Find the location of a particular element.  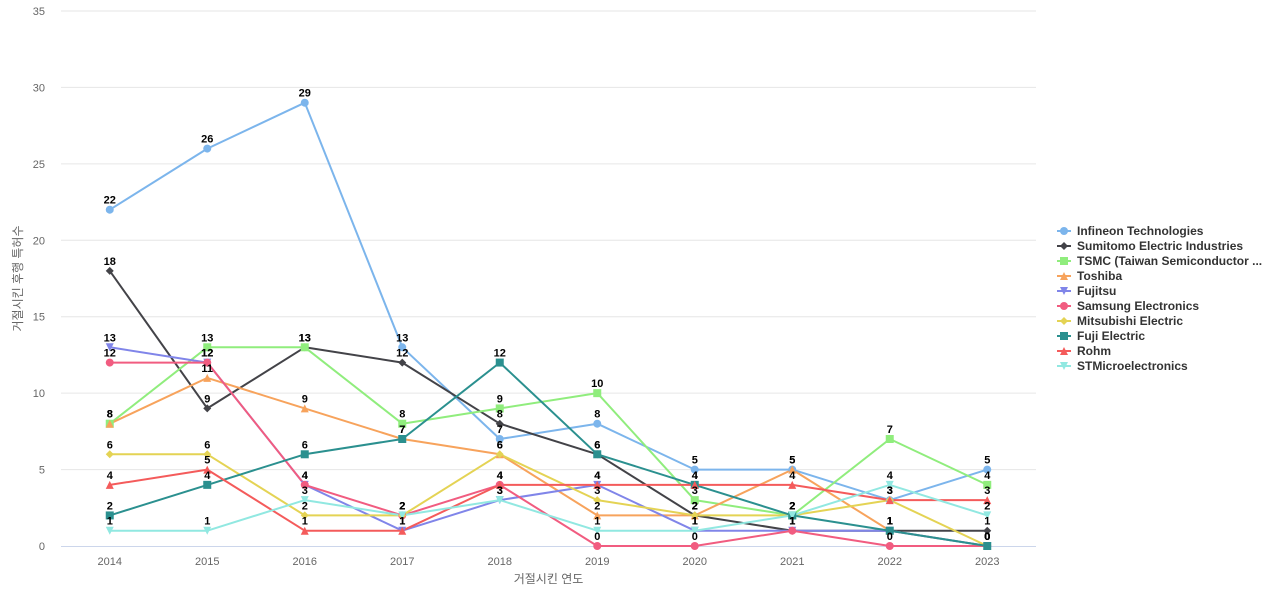

legend-item: Samsung Electronics is located at coordinates (1128, 306).